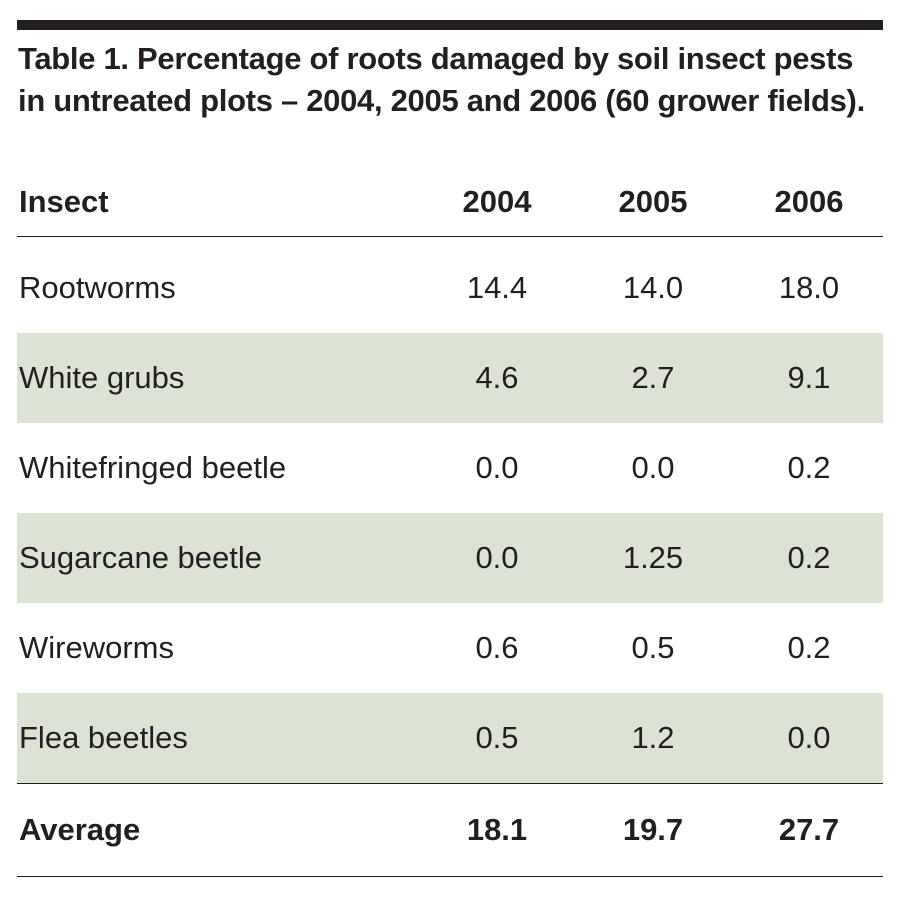 The image size is (900, 898). Describe the element at coordinates (809, 737) in the screenshot. I see `value-2006: 0.0` at that location.